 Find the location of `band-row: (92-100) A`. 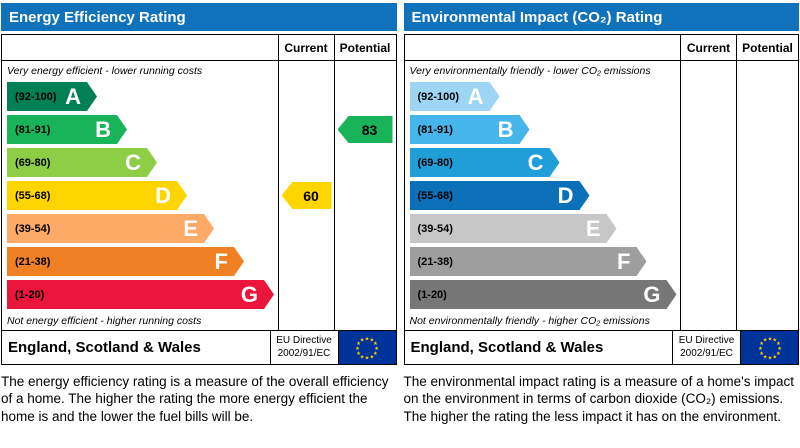

band-row: (92-100) A is located at coordinates (543, 96).